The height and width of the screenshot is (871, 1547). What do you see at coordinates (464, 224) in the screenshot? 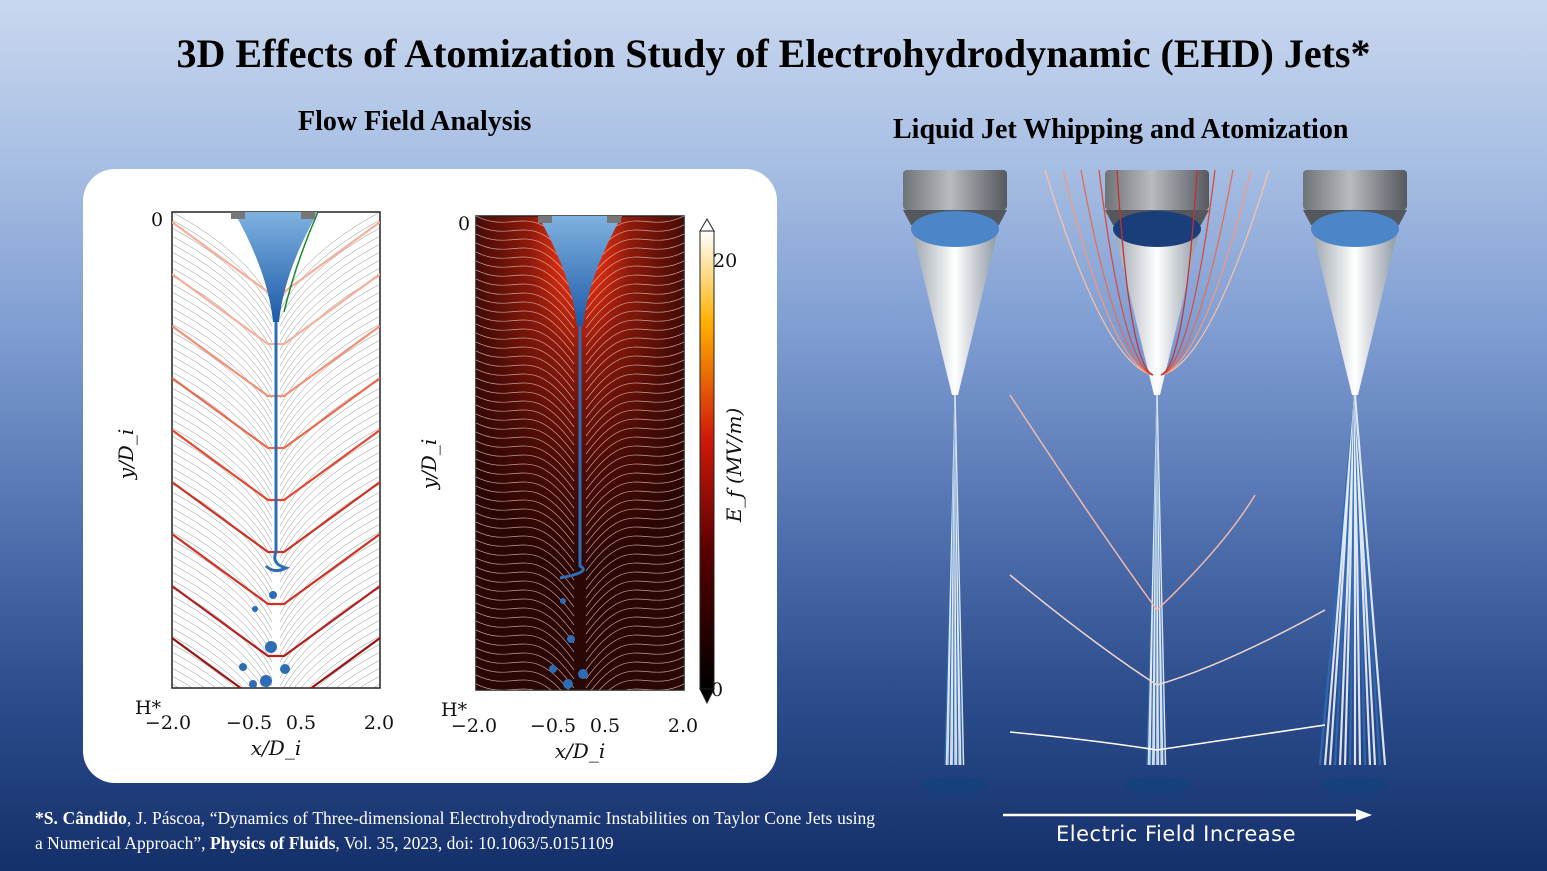
I see `plot2-y-top: 0` at bounding box center [464, 224].